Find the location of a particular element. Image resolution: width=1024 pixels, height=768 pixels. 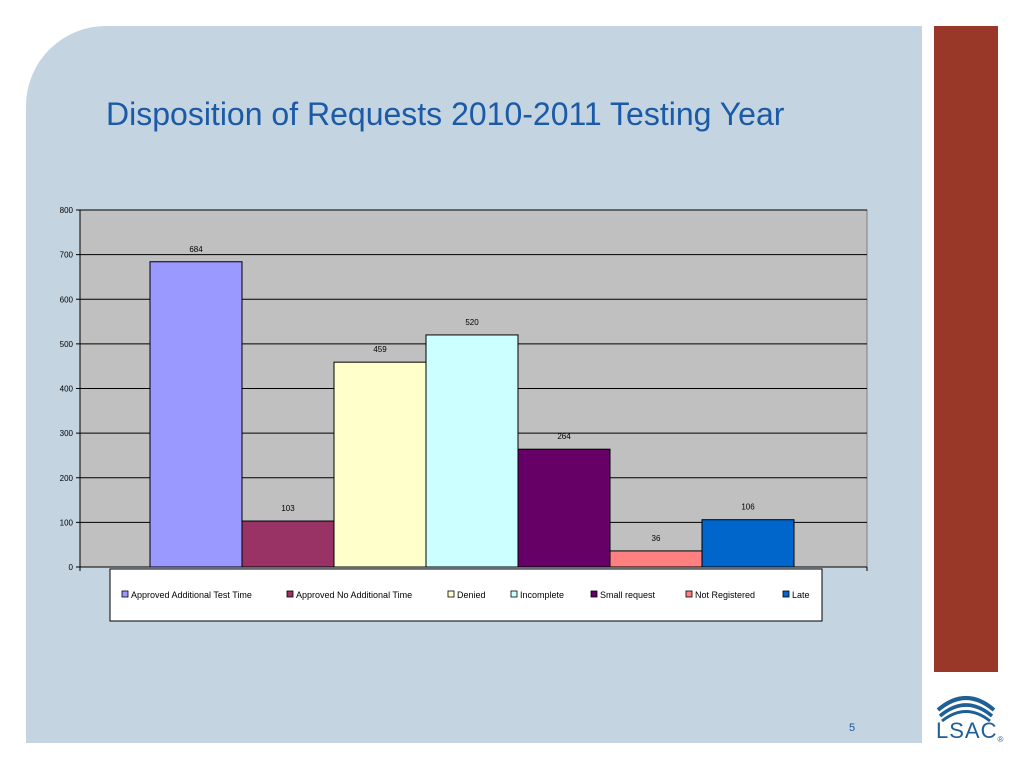

logo-text: LSAC® is located at coordinates (970, 731).